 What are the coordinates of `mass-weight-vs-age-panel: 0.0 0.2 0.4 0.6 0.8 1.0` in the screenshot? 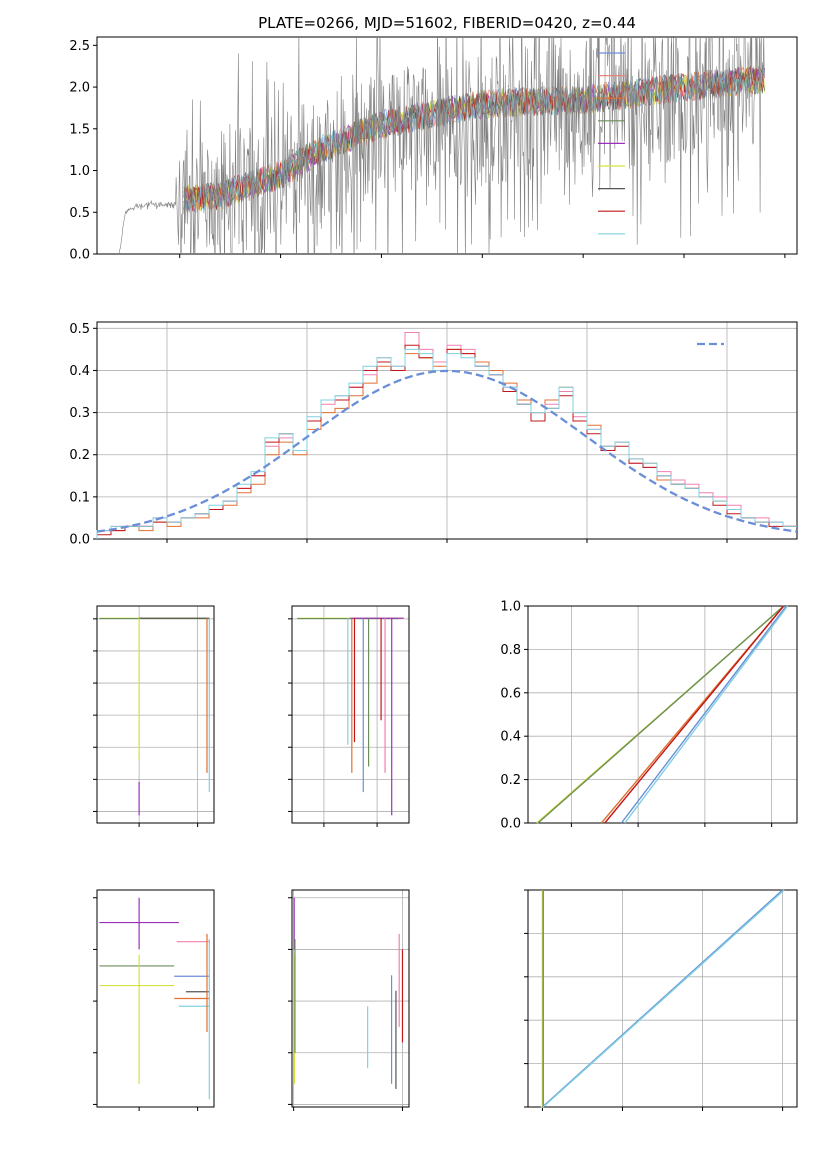 It's located at (649, 716).